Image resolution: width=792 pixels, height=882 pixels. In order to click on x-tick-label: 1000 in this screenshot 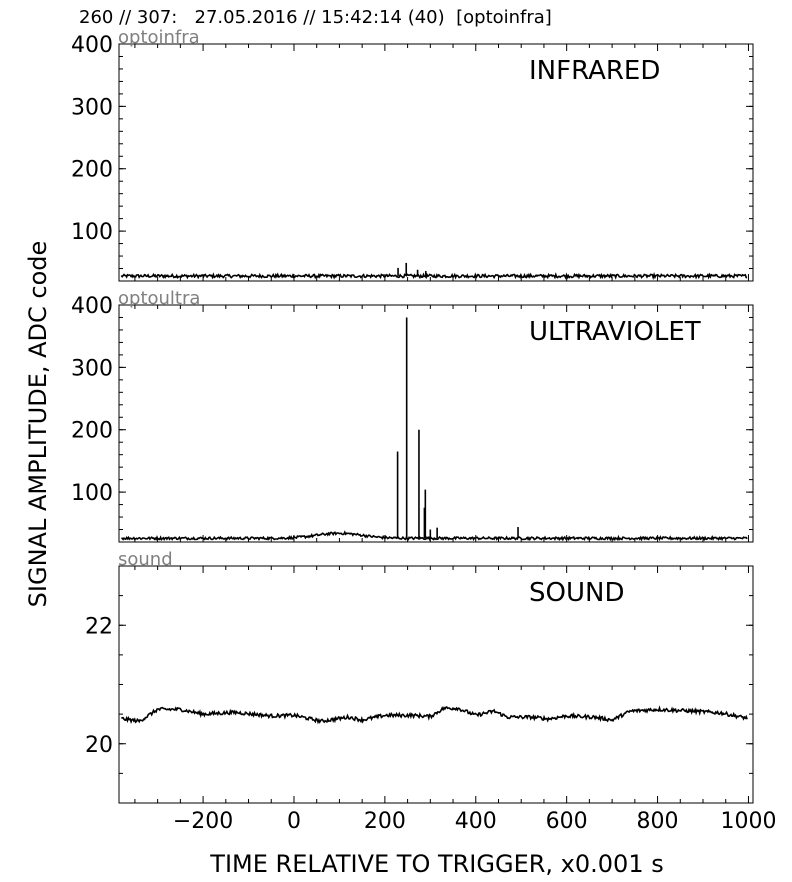, I will do `click(748, 821)`.